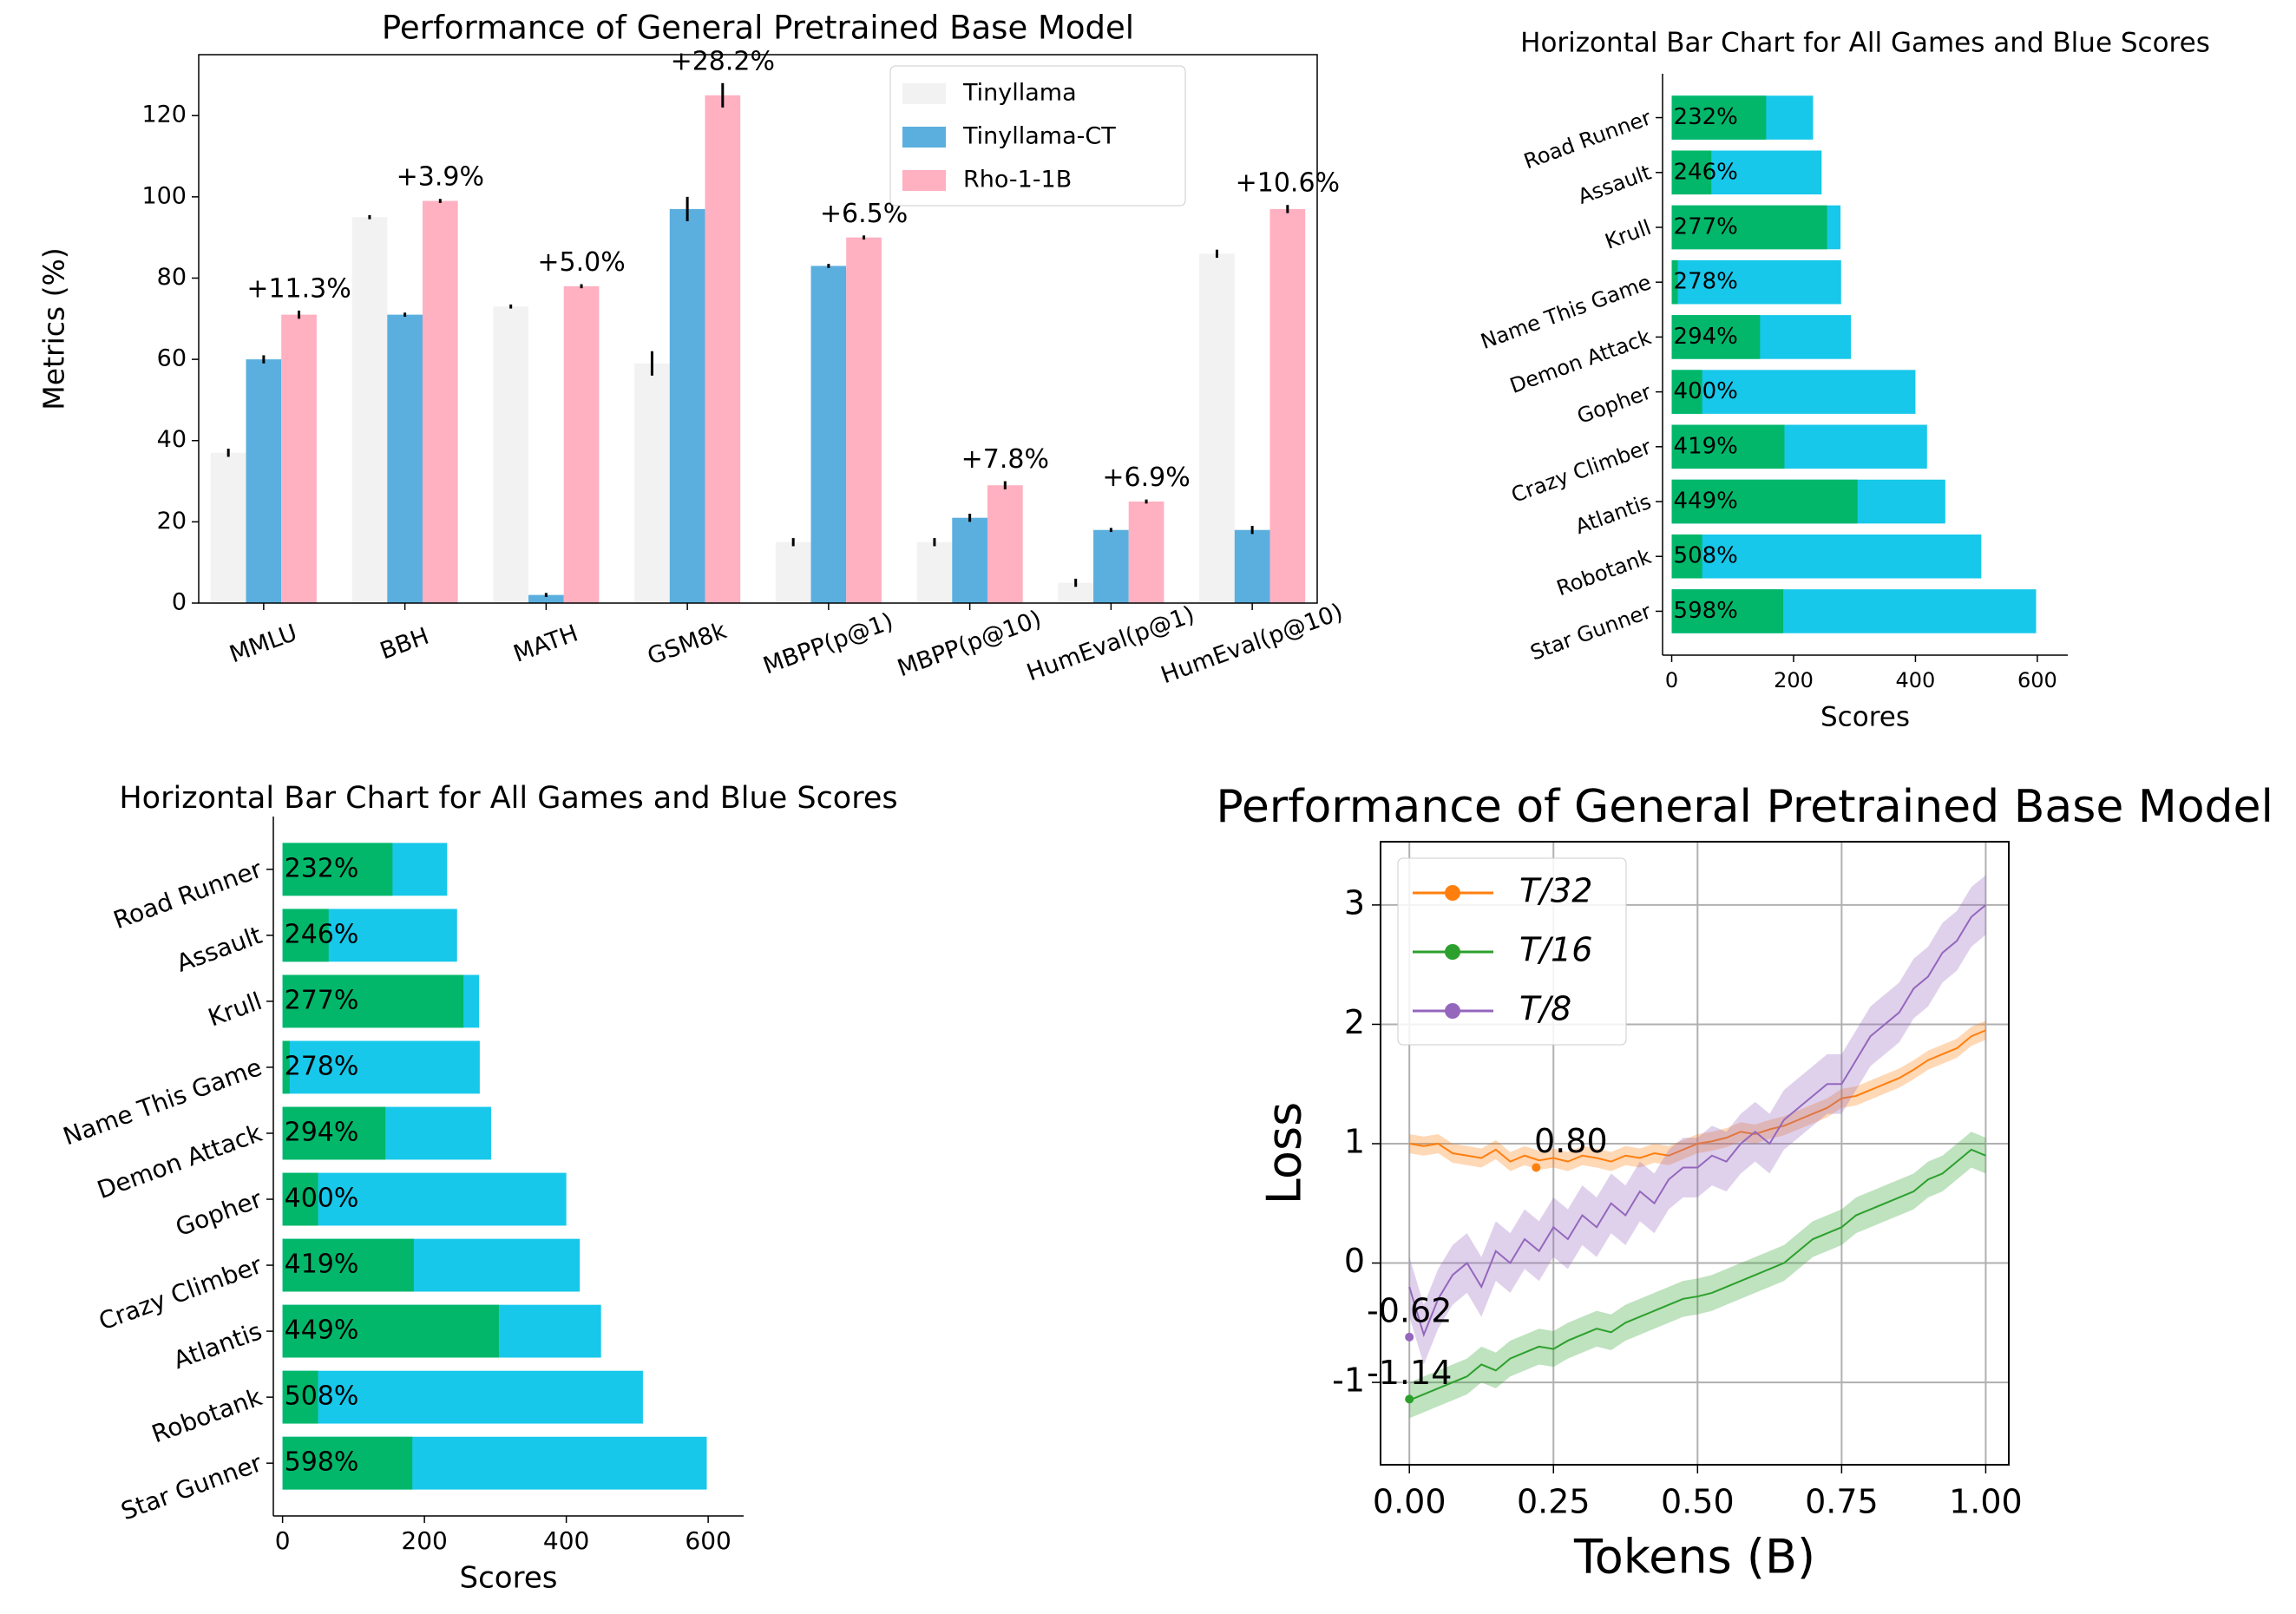 Image resolution: width=2296 pixels, height=1614 pixels. Describe the element at coordinates (1555, 891) in the screenshot. I see `legend-label: T/32` at that location.